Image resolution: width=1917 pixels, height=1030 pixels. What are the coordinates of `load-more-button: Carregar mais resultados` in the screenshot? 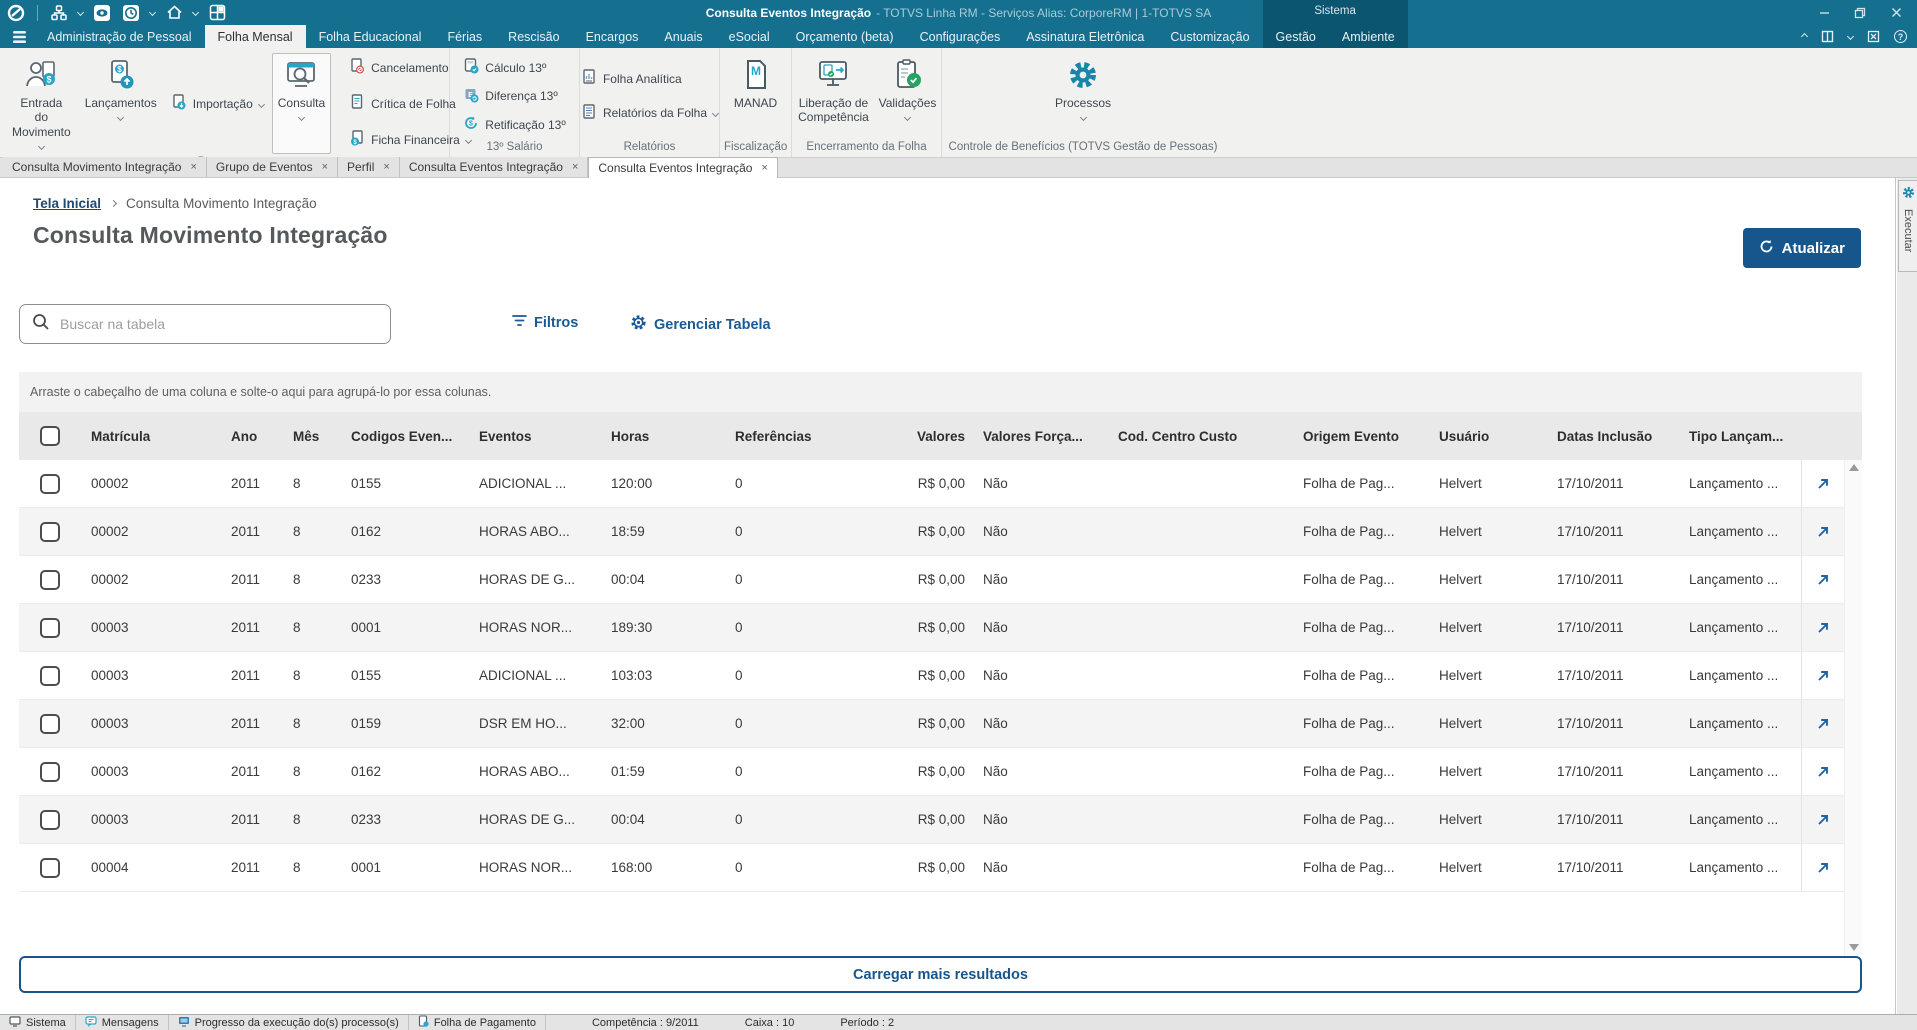 It's located at (940, 974).